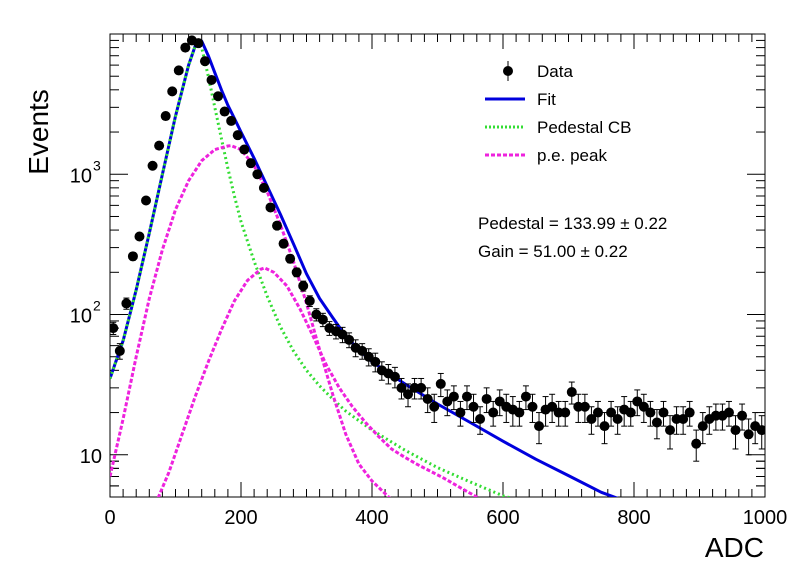  What do you see at coordinates (508, 71) in the screenshot?
I see `legend-symbol` at bounding box center [508, 71].